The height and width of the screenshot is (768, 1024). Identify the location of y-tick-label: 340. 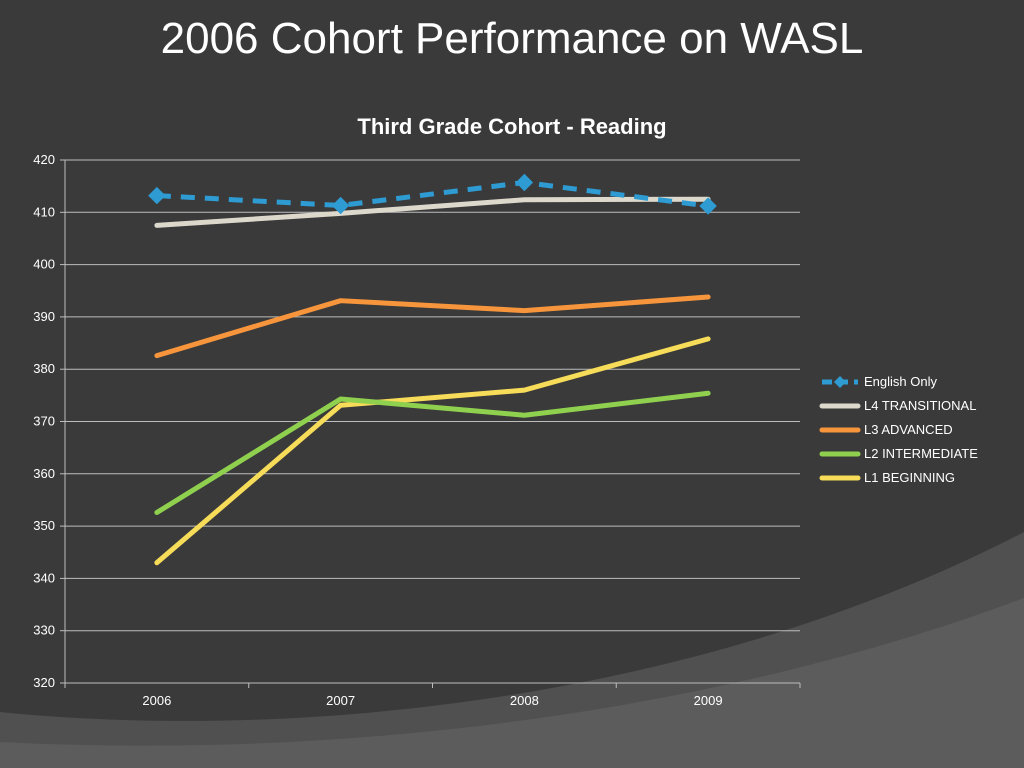
(44, 577).